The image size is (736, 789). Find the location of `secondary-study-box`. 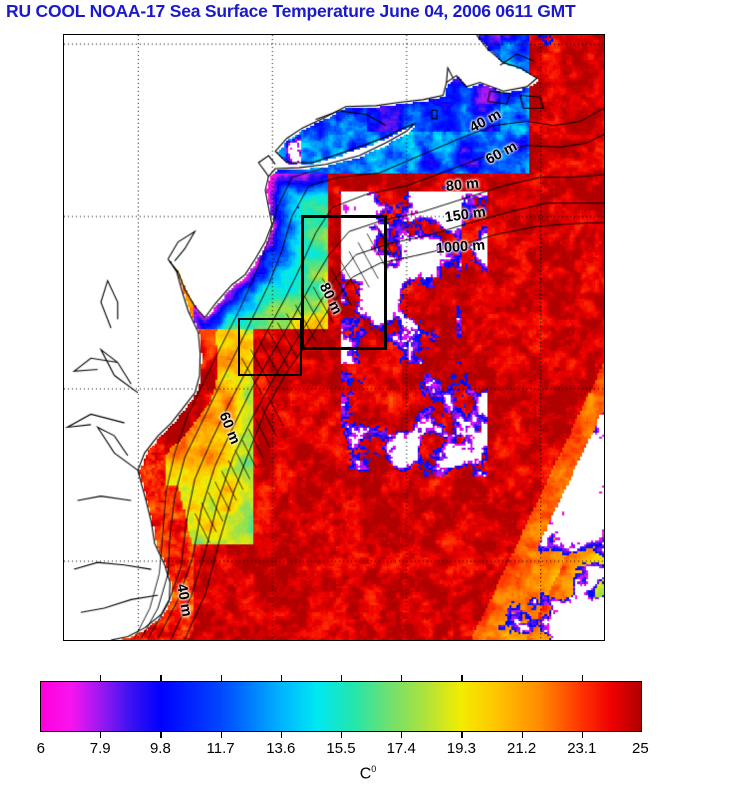

secondary-study-box is located at coordinates (270, 347).